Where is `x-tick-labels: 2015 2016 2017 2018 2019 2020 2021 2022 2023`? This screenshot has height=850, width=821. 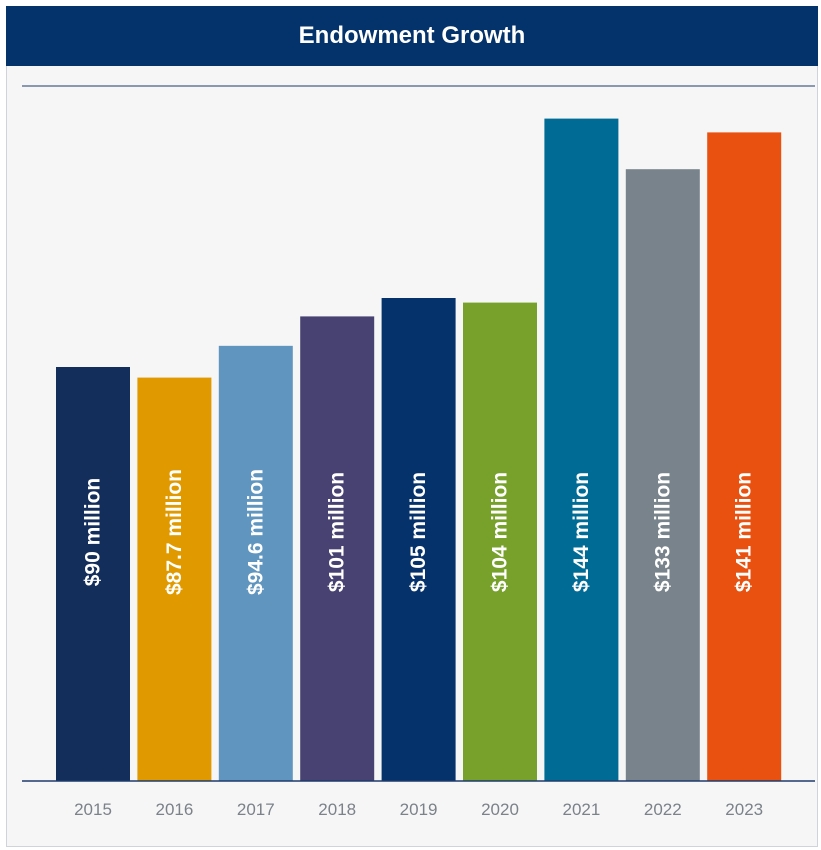 x-tick-labels: 2015 2016 2017 2018 2019 2020 2021 2022 2023 is located at coordinates (418, 809).